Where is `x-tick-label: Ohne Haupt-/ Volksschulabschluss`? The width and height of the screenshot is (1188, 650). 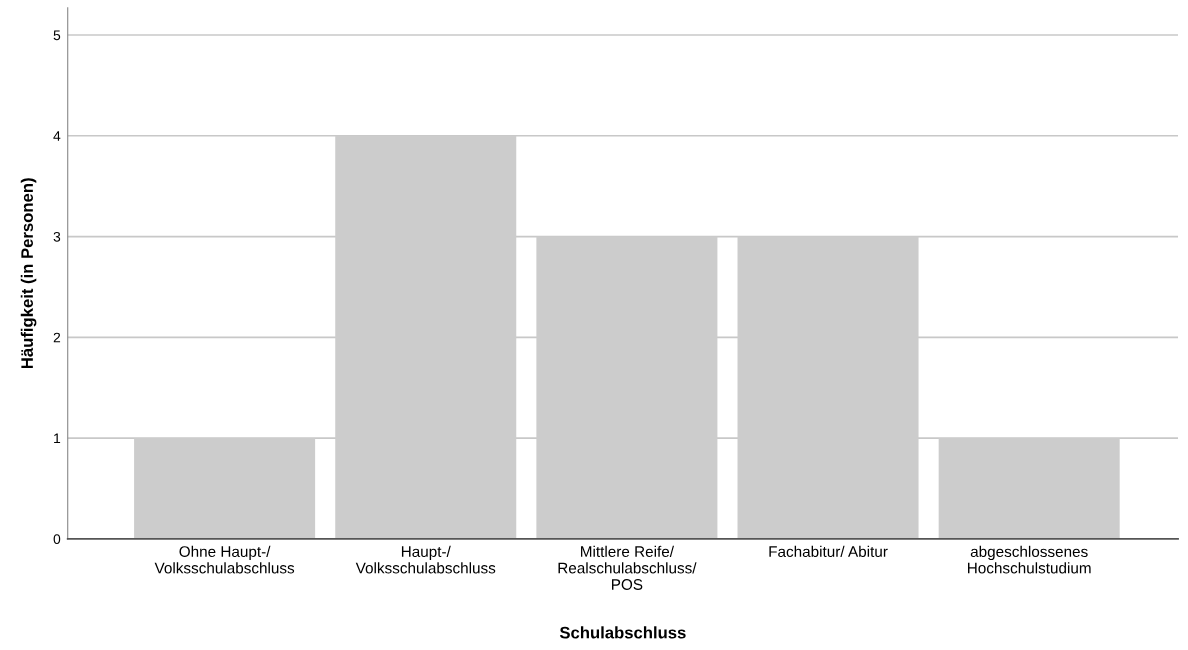 x-tick-label: Ohne Haupt-/ Volksschulabschluss is located at coordinates (224, 559).